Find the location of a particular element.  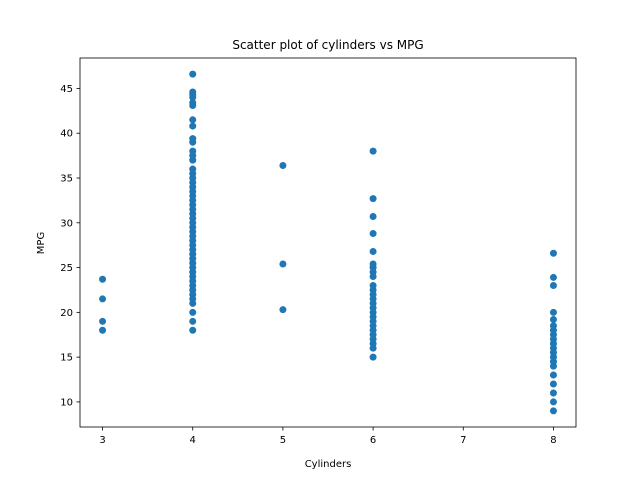

x-tick-label: 4 is located at coordinates (193, 440).